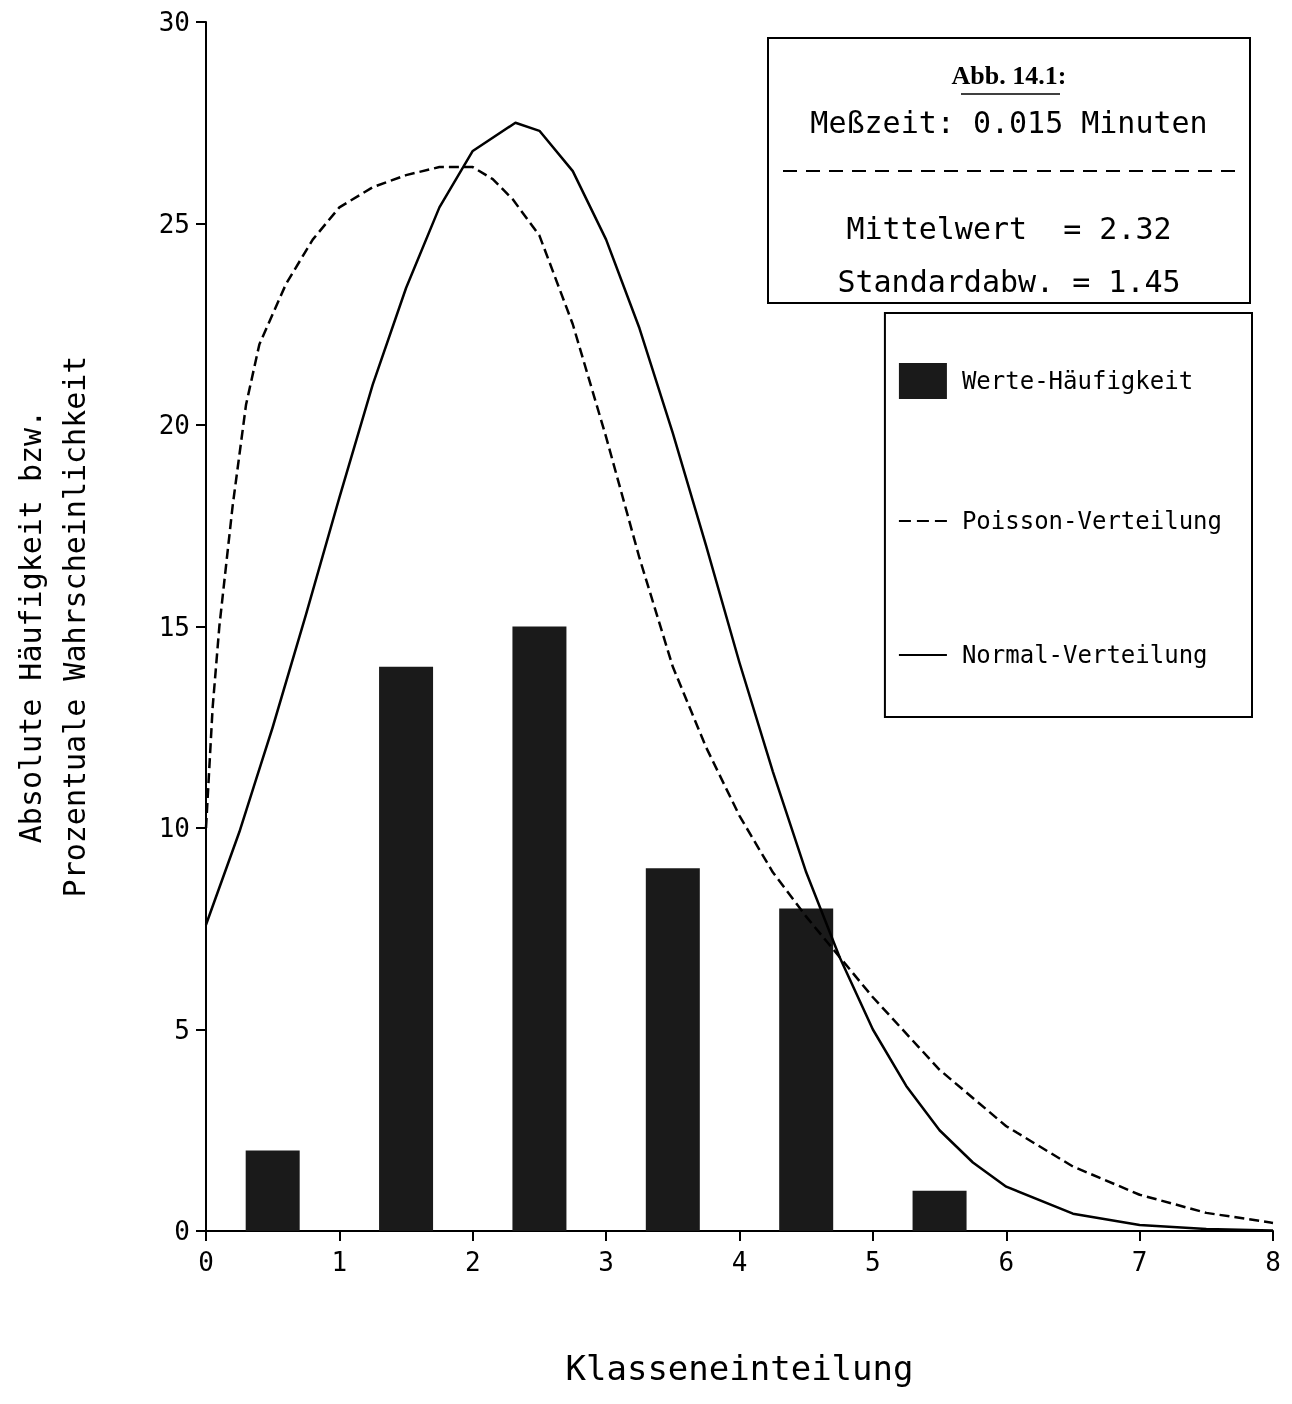 The width and height of the screenshot is (1292, 1404). I want to click on x-tick-label: 8, so click(1273, 1262).